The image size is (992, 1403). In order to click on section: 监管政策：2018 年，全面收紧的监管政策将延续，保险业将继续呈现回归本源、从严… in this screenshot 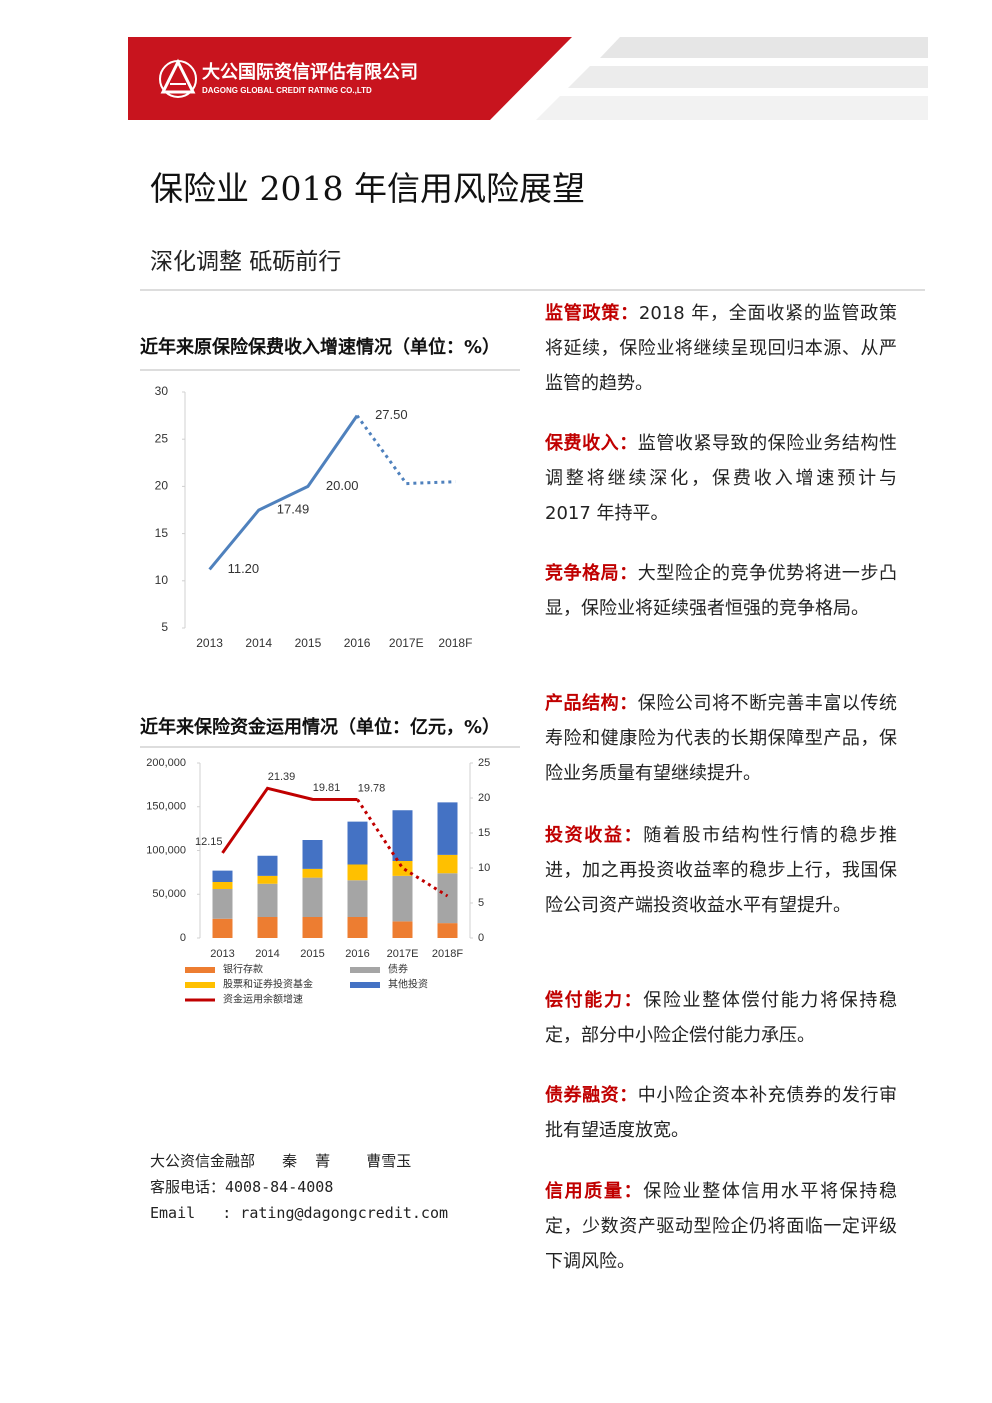, I will do `click(721, 348)`.